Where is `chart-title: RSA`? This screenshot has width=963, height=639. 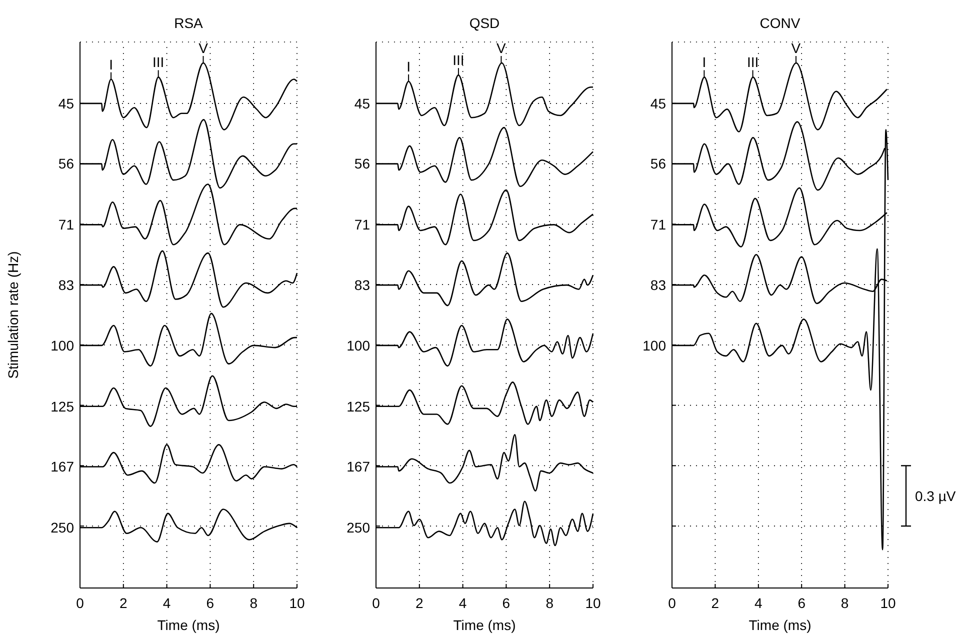
chart-title: RSA is located at coordinates (189, 23).